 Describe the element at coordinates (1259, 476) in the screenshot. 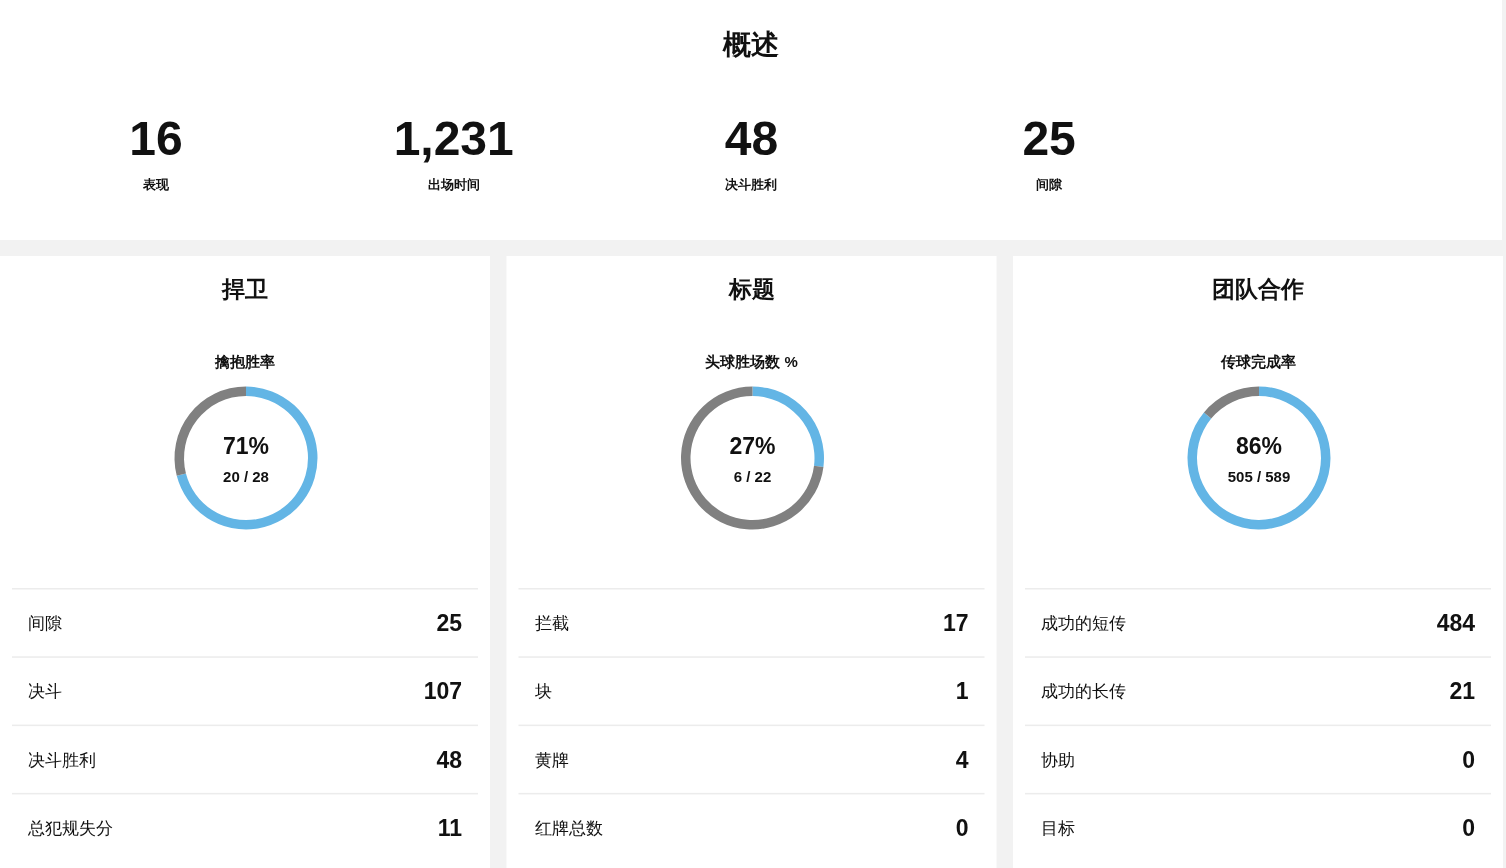

I see `annotation: 505 / 589` at that location.